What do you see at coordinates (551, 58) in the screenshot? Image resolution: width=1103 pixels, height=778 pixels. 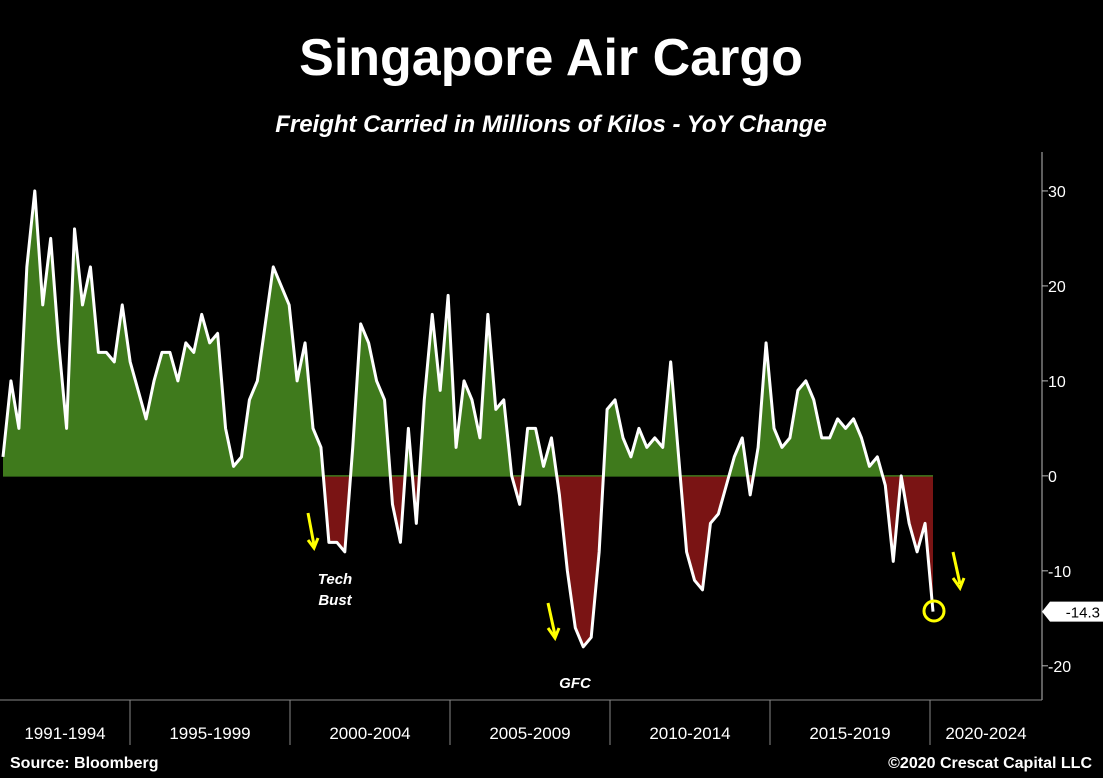 I see `chart-title: Singapore Air Cargo` at bounding box center [551, 58].